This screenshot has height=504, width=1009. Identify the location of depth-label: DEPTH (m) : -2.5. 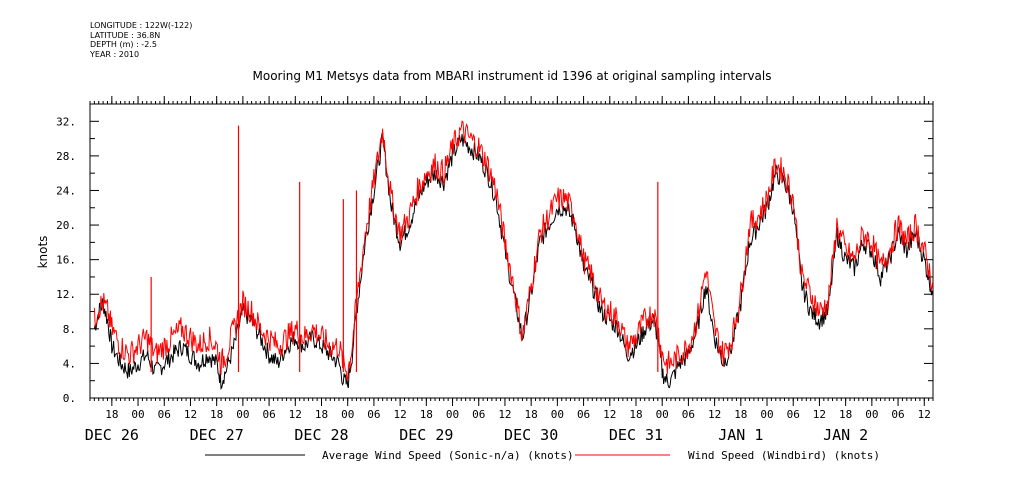
(123, 44).